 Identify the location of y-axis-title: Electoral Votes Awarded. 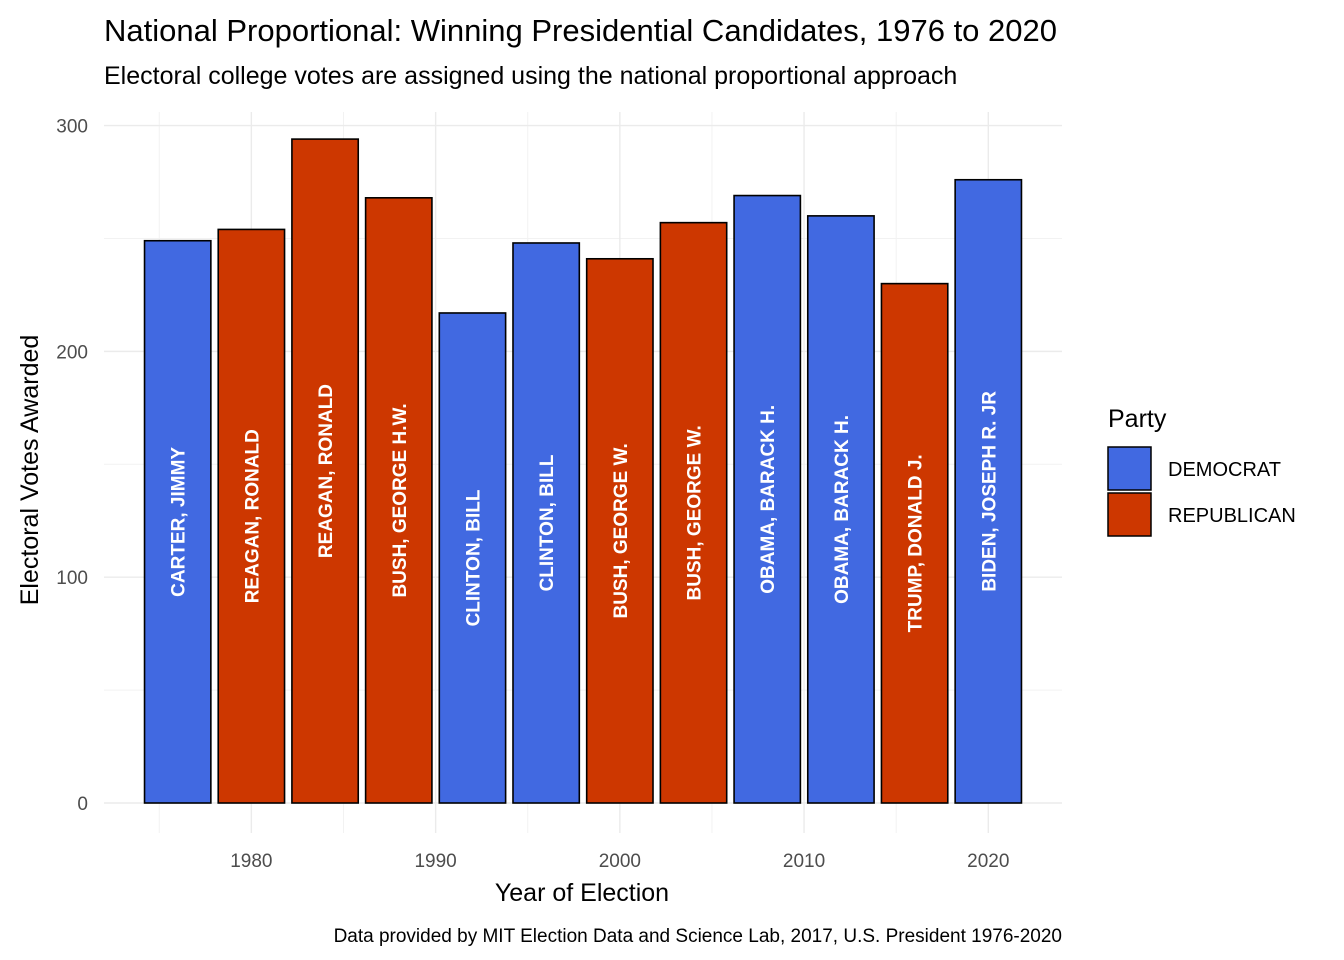
(30, 470).